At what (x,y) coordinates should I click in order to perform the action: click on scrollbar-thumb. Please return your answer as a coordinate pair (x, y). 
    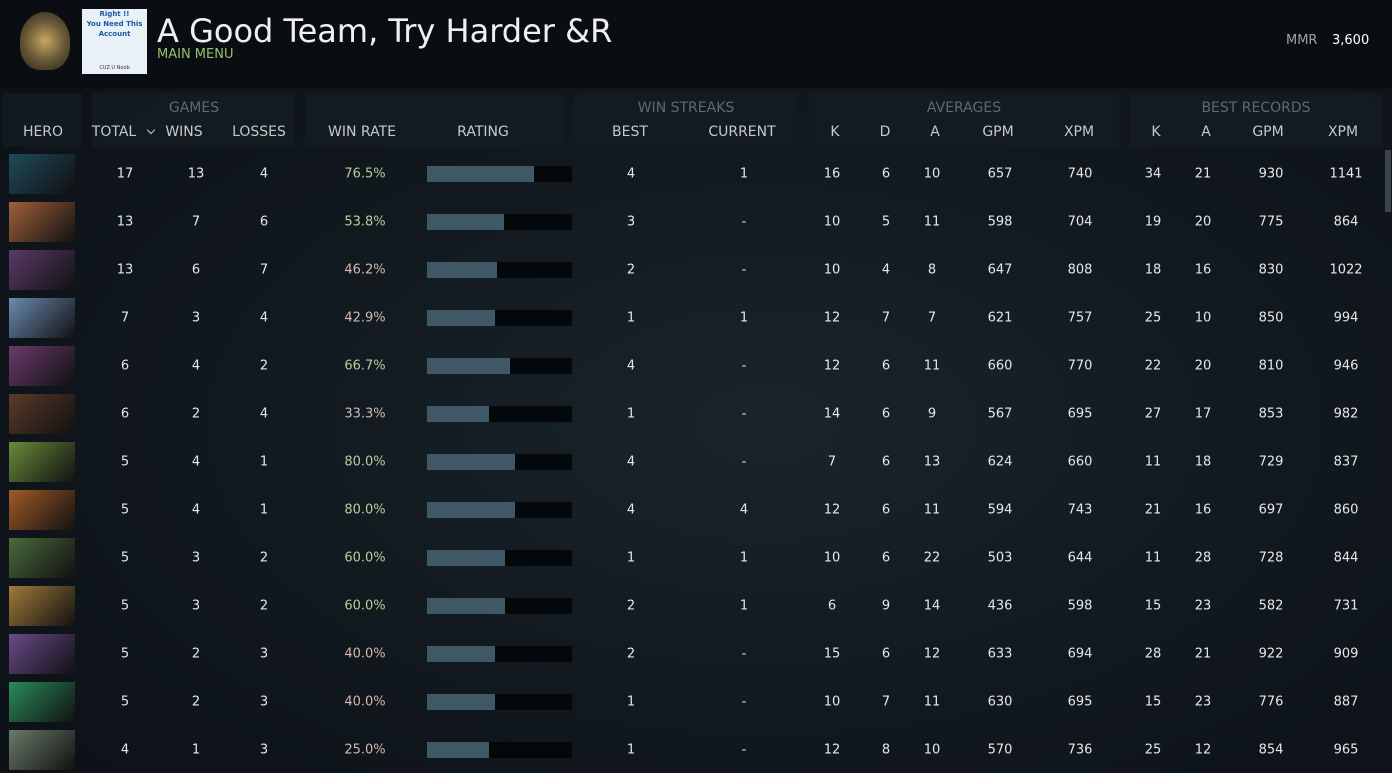
    Looking at the image, I should click on (1388, 181).